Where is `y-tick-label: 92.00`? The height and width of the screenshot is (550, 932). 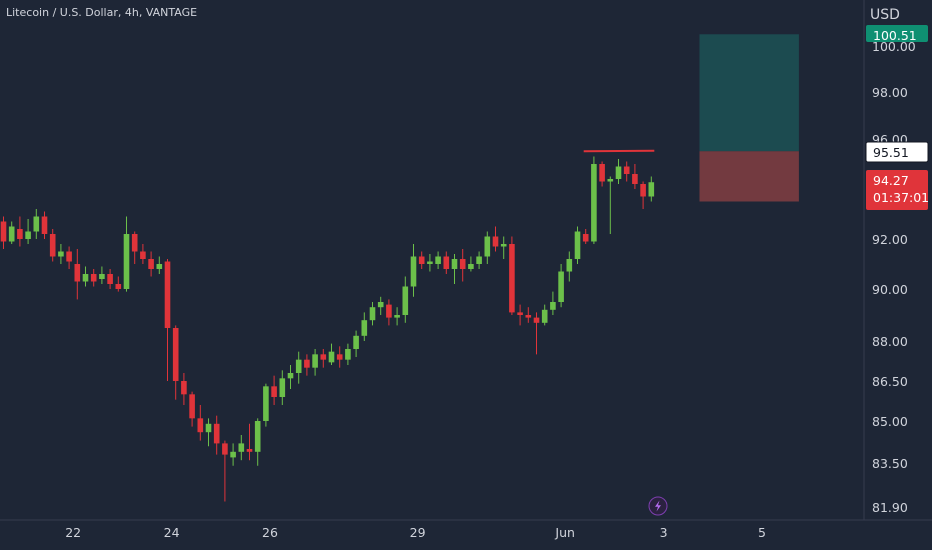 y-tick-label: 92.00 is located at coordinates (890, 239).